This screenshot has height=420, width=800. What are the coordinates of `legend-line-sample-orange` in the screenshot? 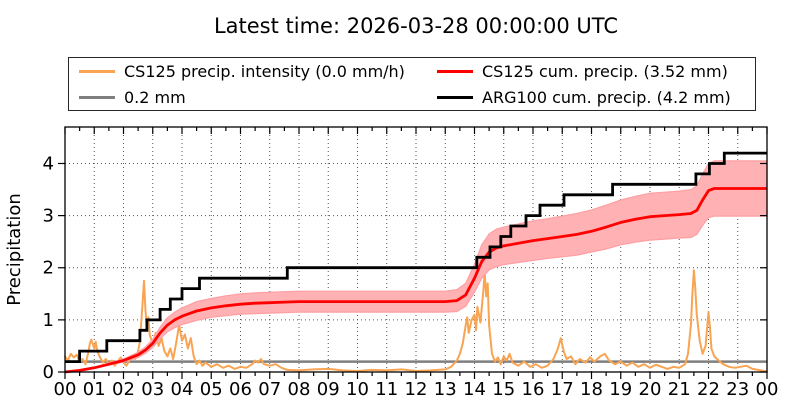 It's located at (97, 71).